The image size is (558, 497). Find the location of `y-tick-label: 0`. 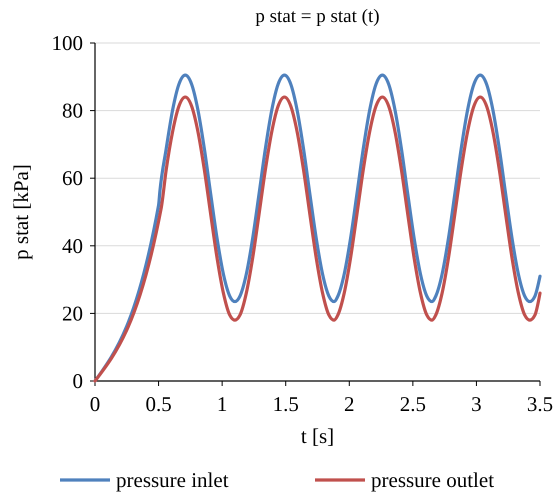

y-tick-label: 0 is located at coordinates (77, 381).